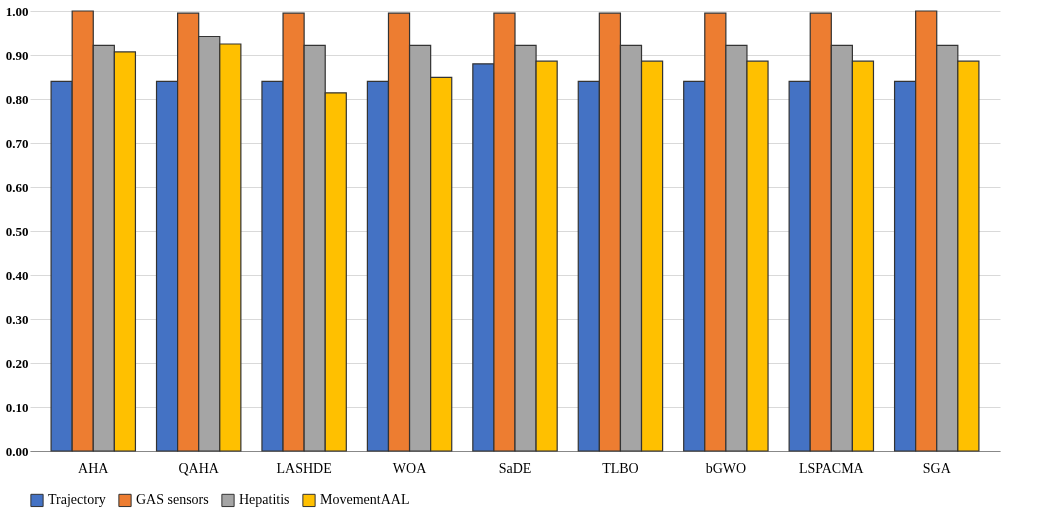 This screenshot has width=1042, height=530. Describe the element at coordinates (264, 500) in the screenshot. I see `legend-label: Hepatitis` at that location.